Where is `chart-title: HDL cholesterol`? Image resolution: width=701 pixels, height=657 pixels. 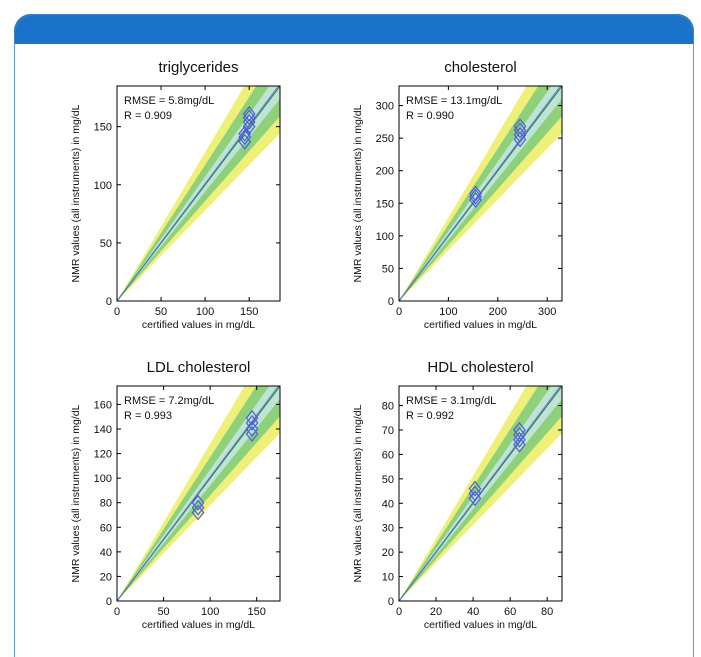
chart-title: HDL cholesterol is located at coordinates (480, 367).